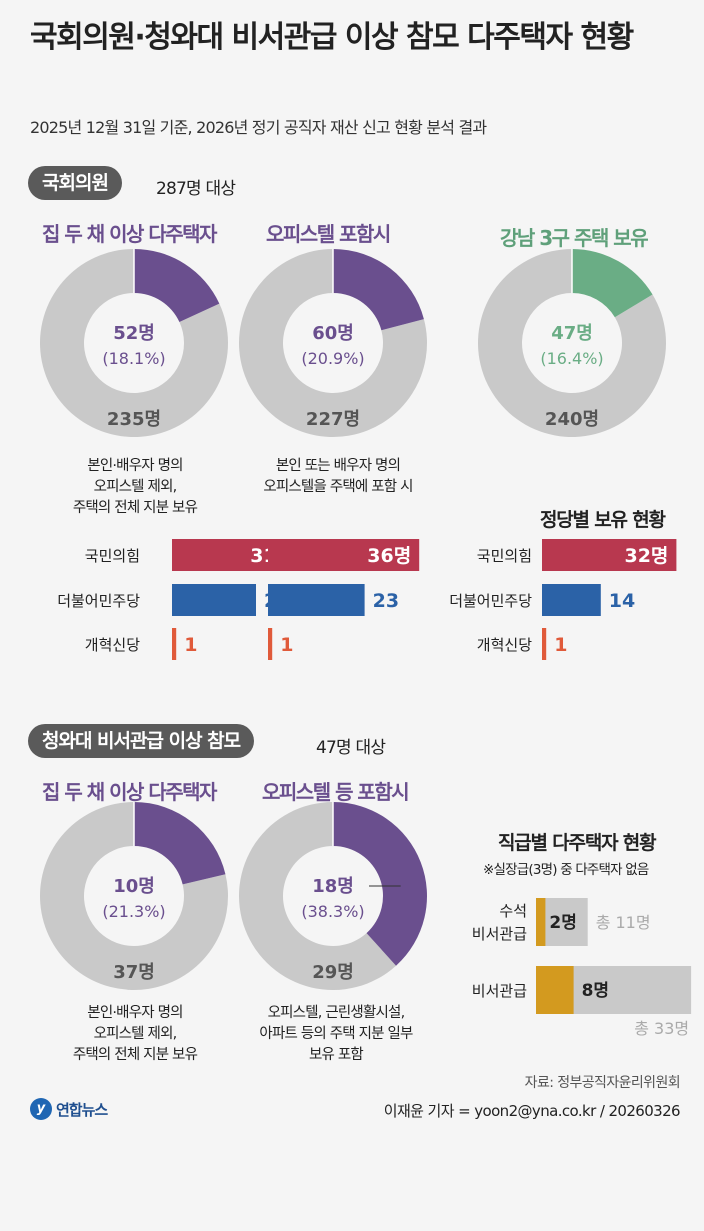 The image size is (704, 1231). Describe the element at coordinates (336, 792) in the screenshot. I see `donut-heading: 오피스텔 등 포함시` at that location.